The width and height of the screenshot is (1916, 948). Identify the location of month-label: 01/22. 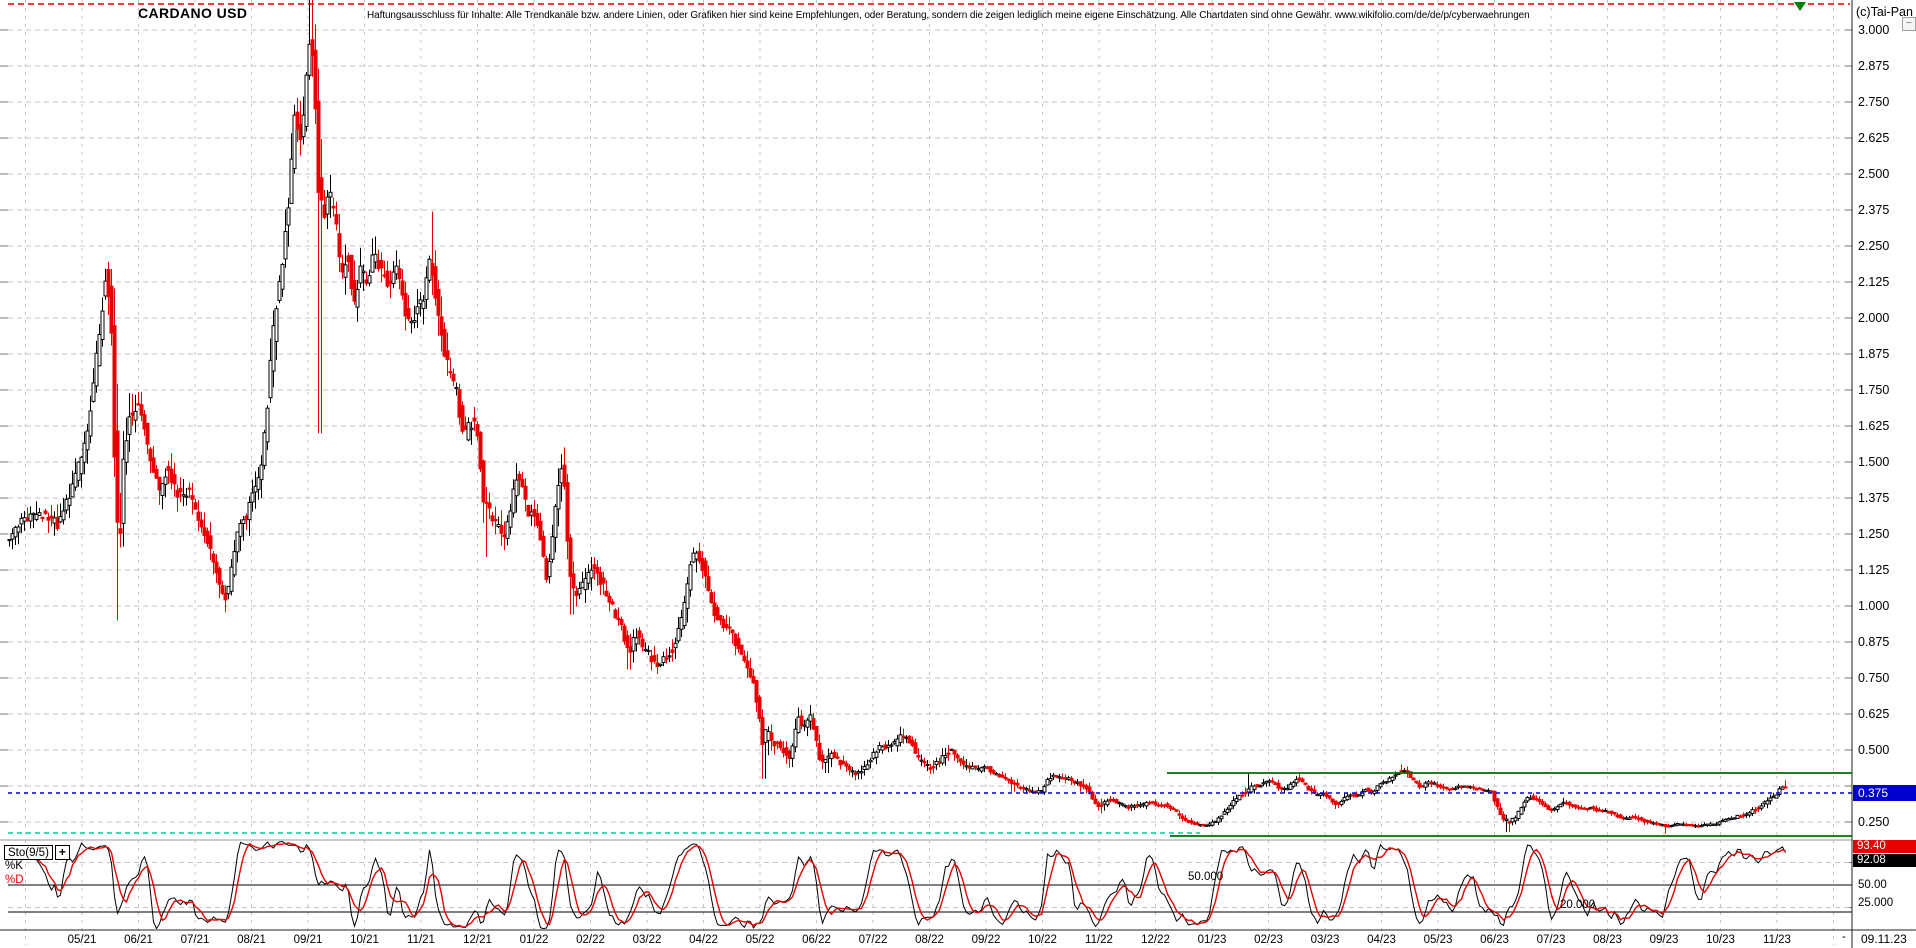
(534, 940).